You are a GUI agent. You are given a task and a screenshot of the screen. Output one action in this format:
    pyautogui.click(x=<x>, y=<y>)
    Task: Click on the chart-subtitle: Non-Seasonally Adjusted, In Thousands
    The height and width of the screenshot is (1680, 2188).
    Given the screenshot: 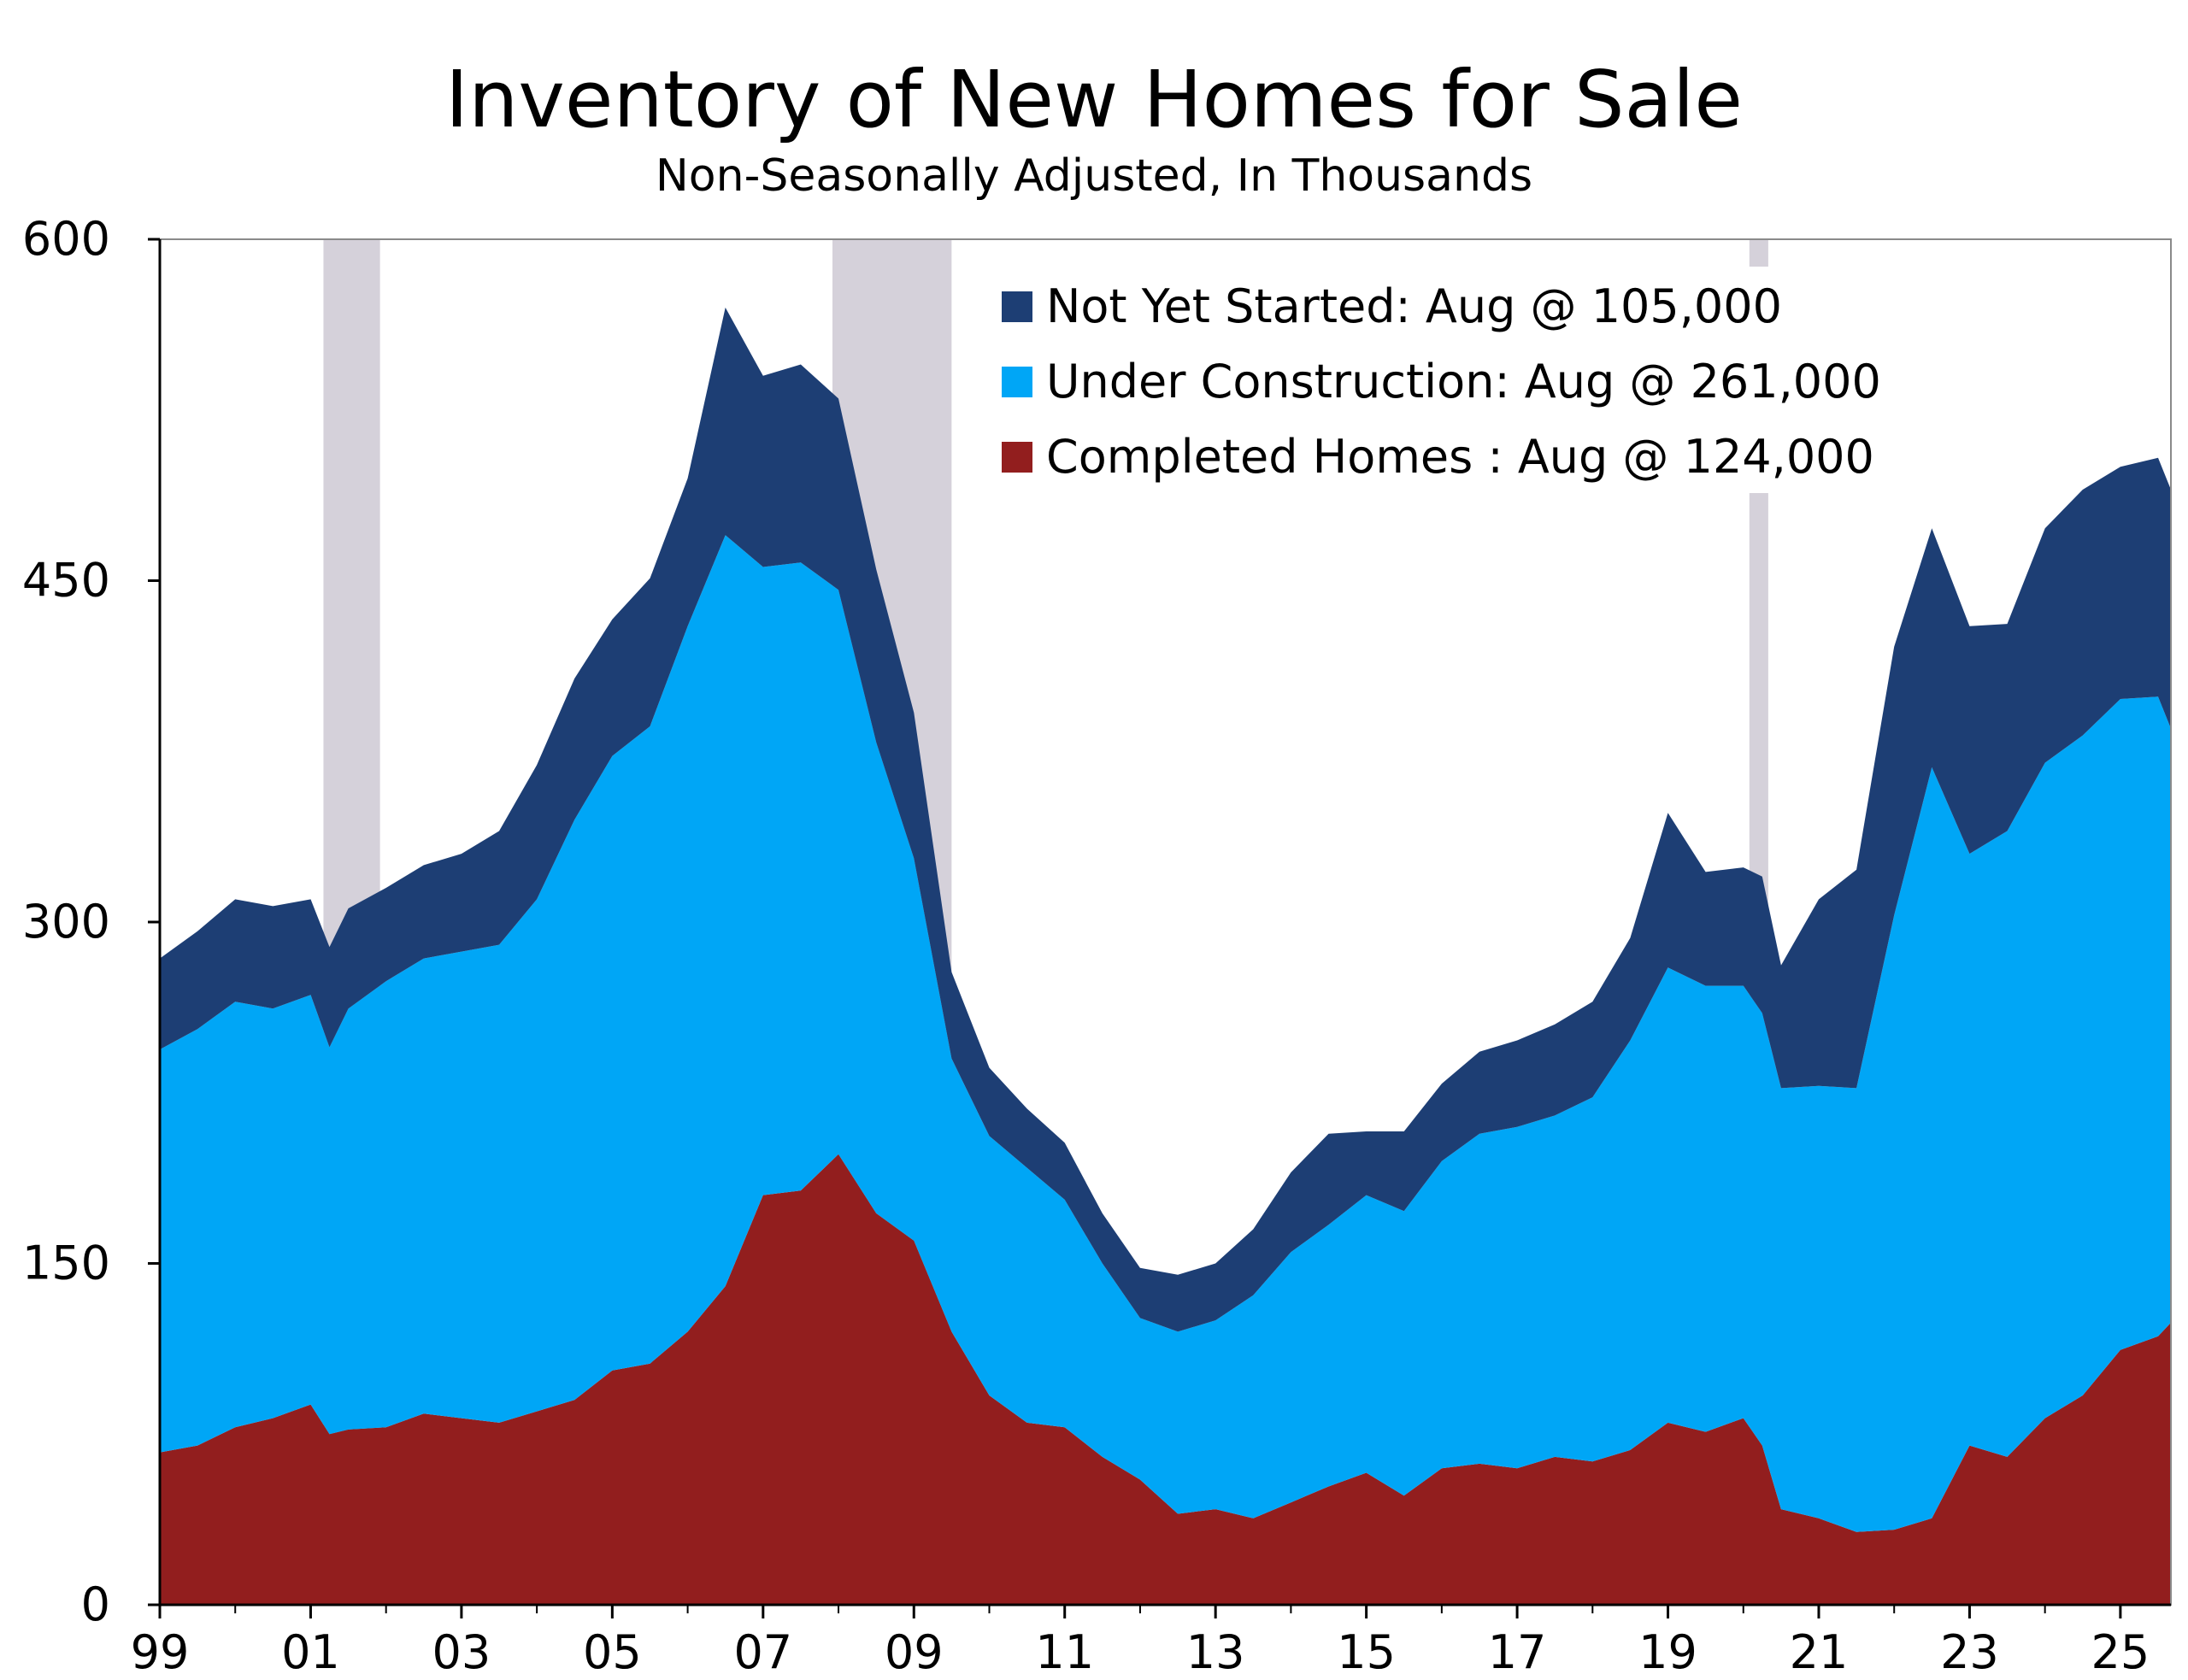 What is the action you would take?
    pyautogui.click(x=1094, y=176)
    